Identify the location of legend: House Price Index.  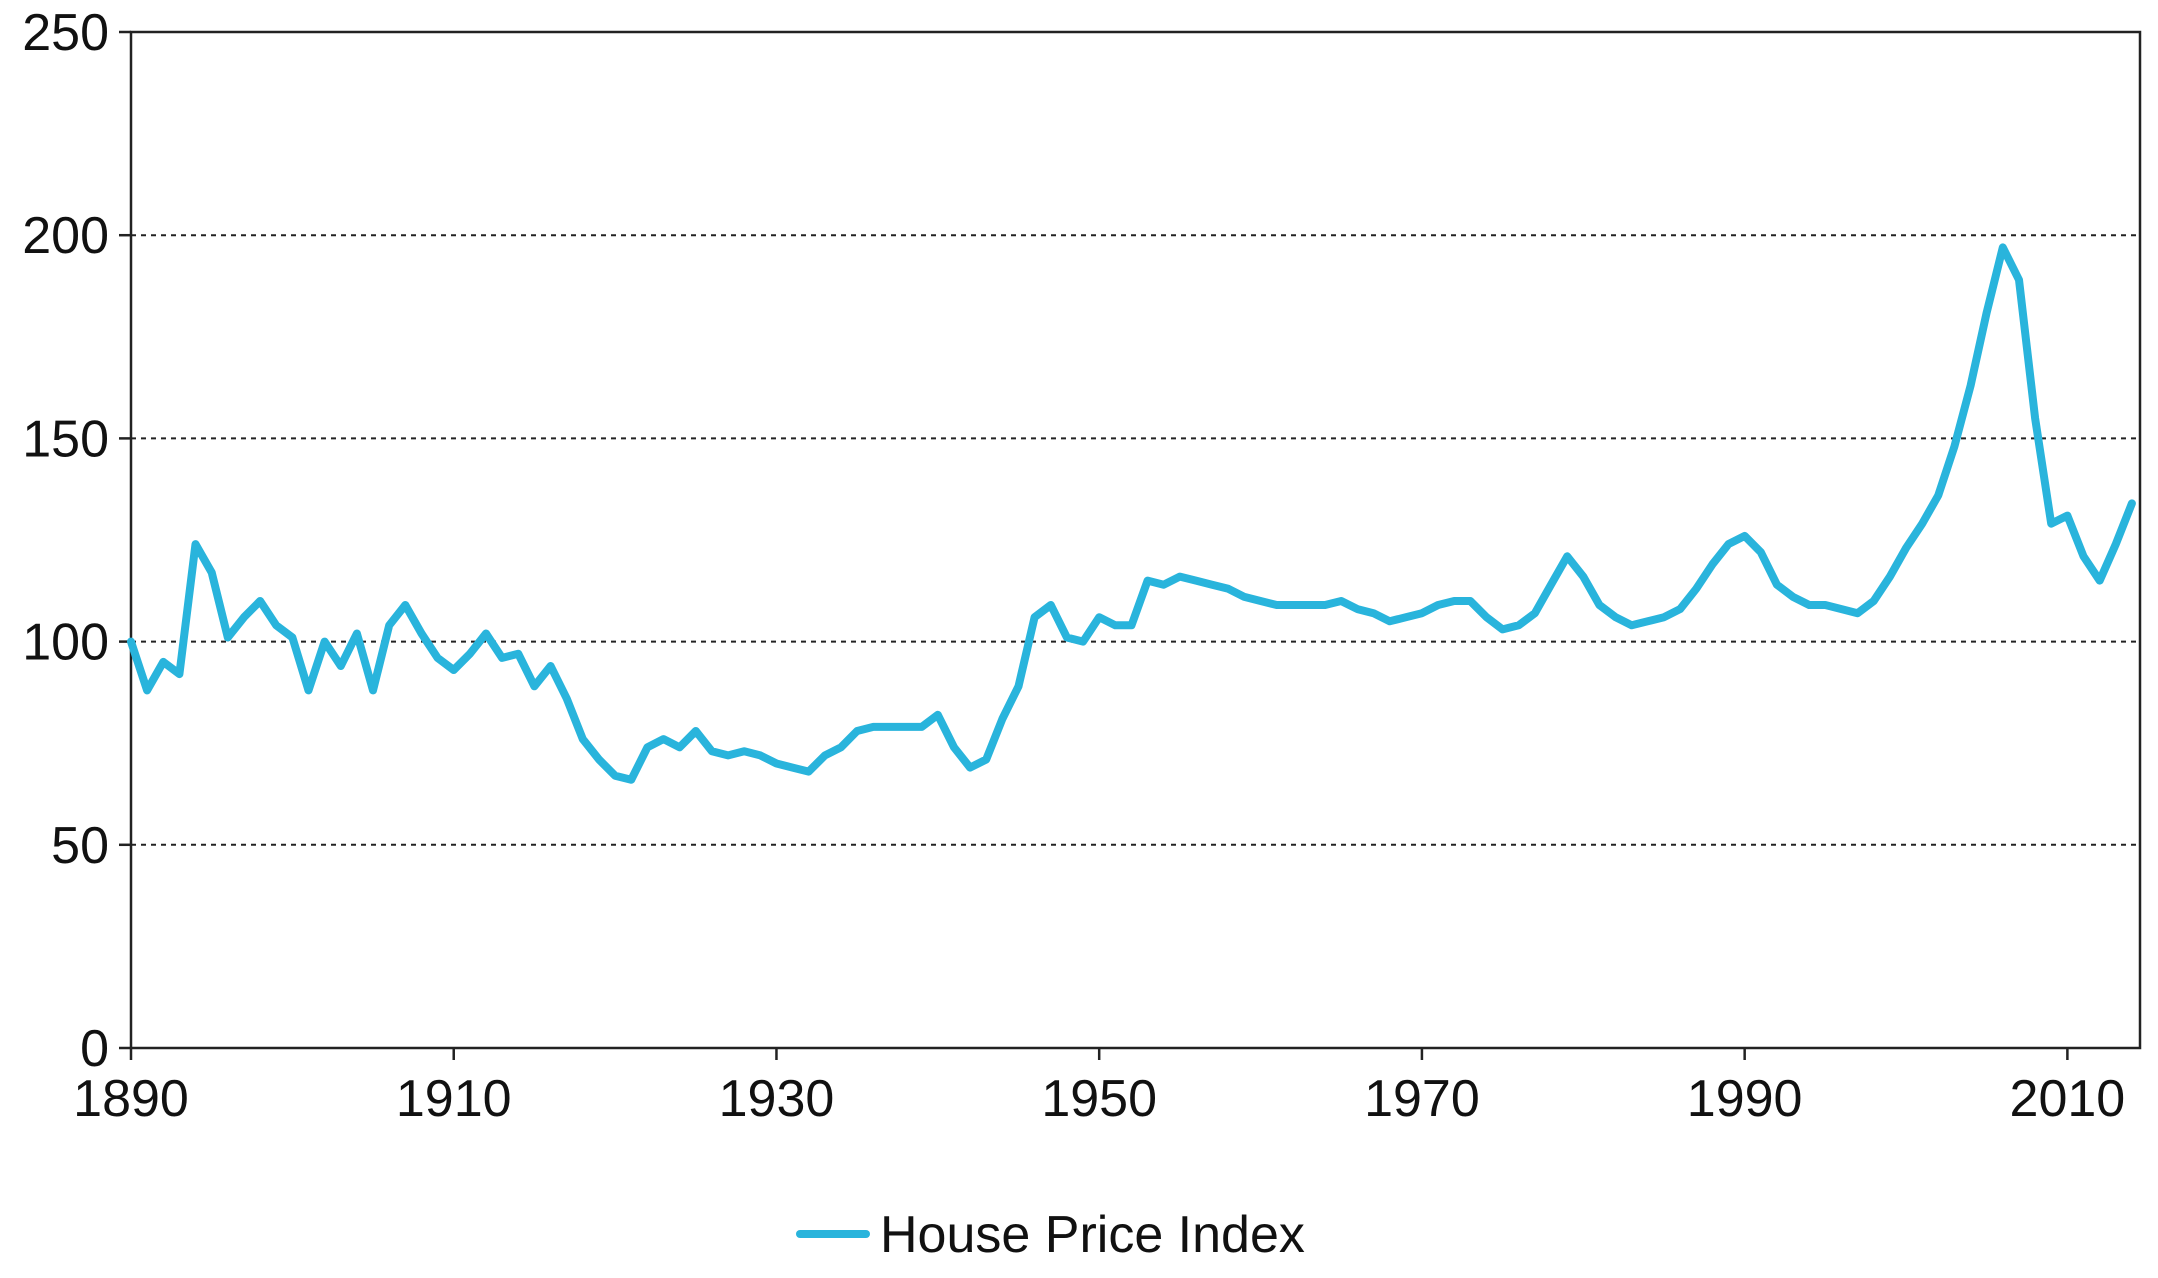
(1050, 1235).